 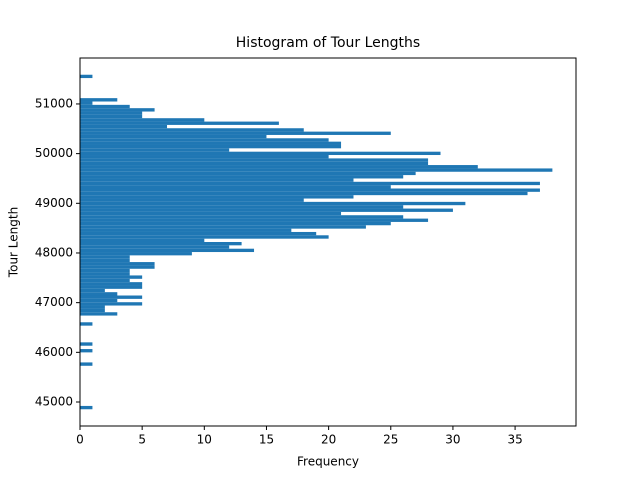 I want to click on y-tick-label: 48000, so click(x=54, y=252).